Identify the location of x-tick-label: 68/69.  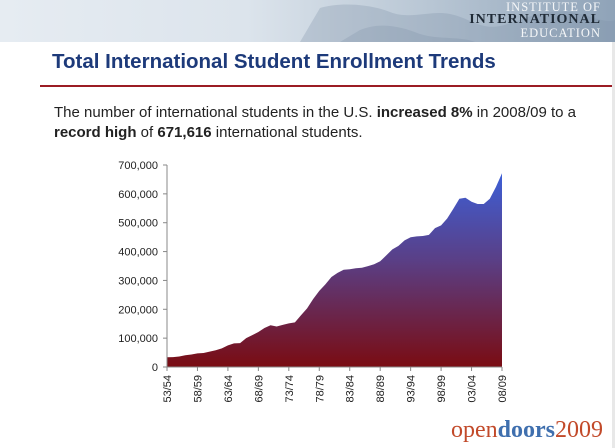
(259, 389).